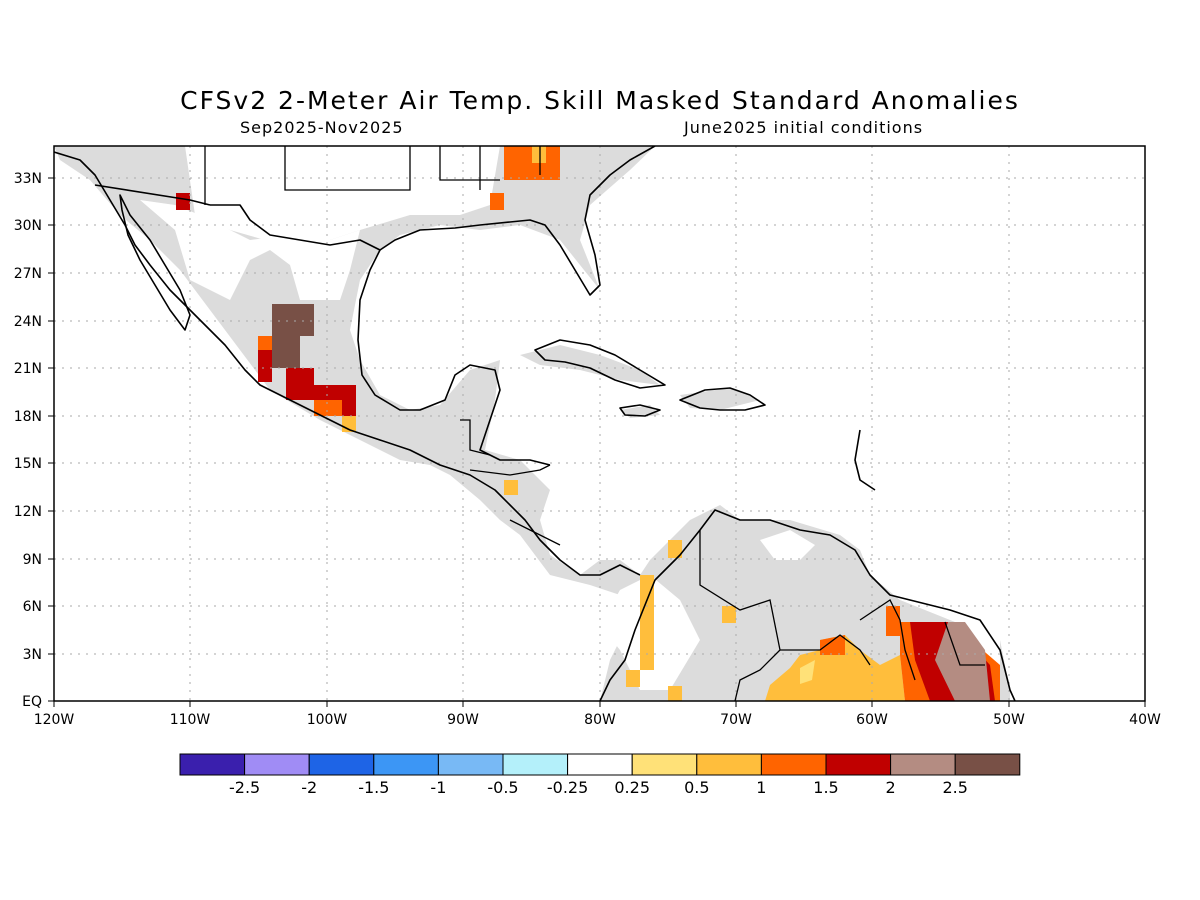 The height and width of the screenshot is (900, 1200). I want to click on lon-label: 120W, so click(54, 720).